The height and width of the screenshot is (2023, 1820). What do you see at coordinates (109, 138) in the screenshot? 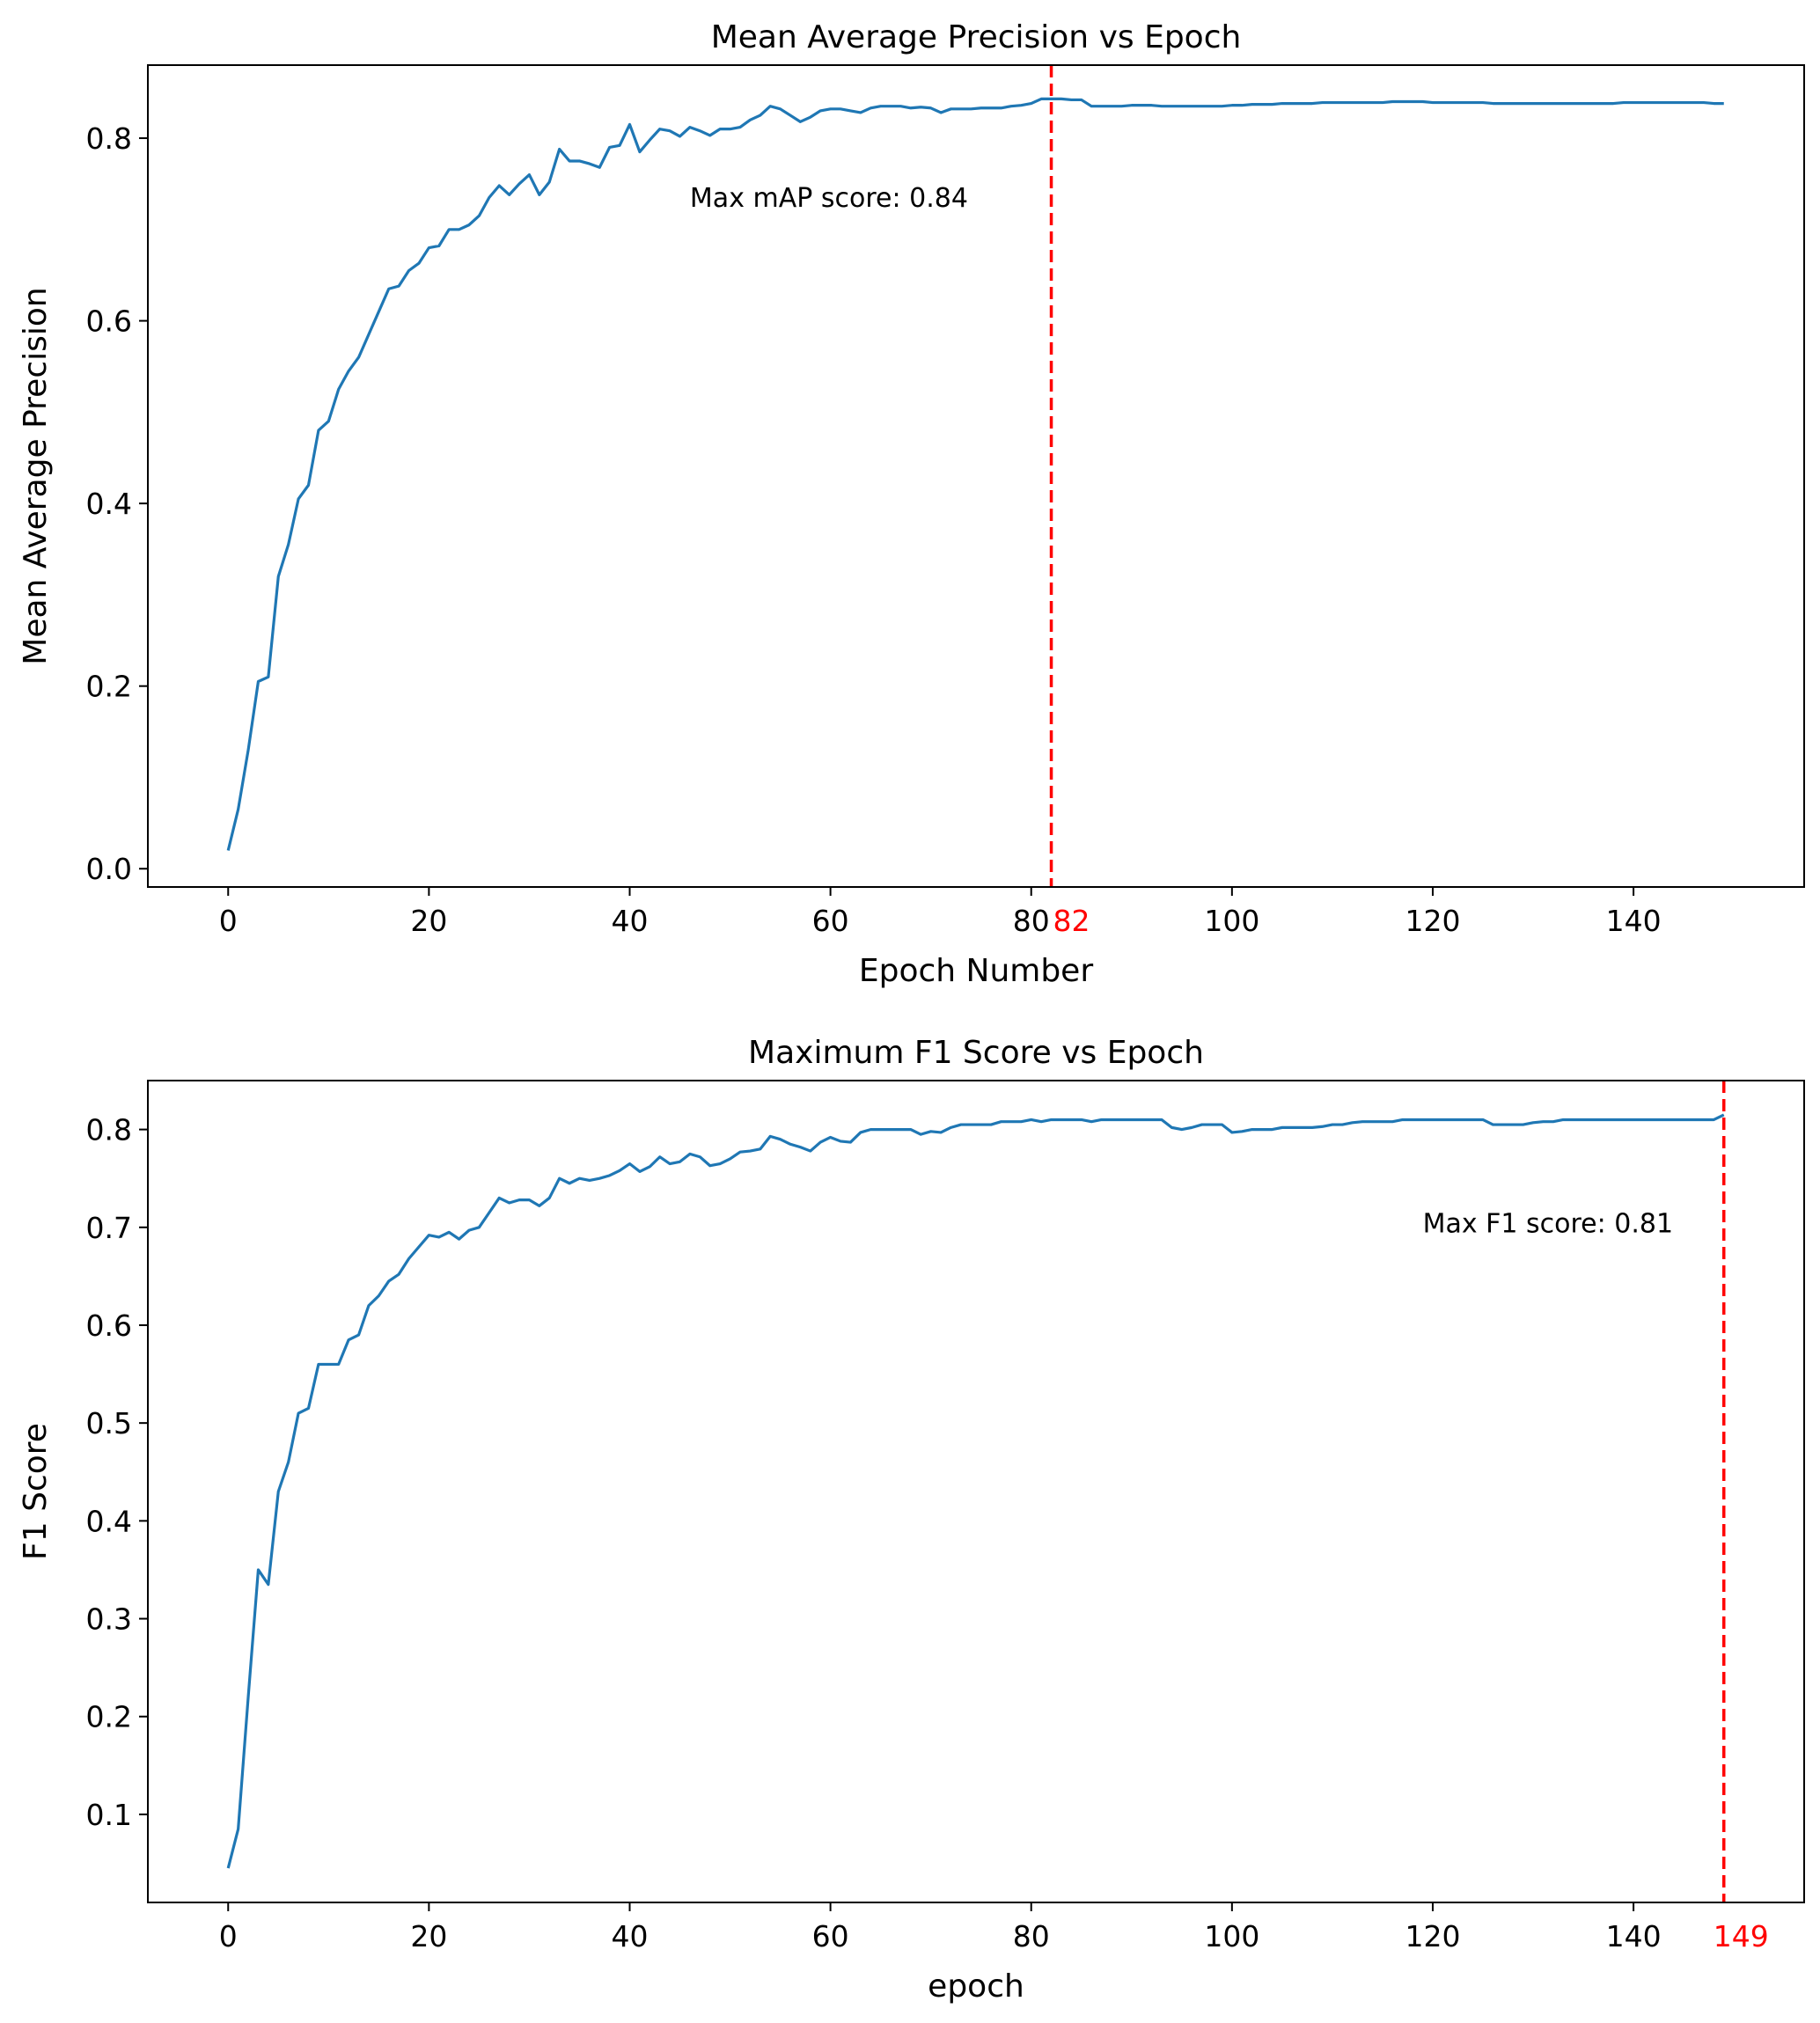
I see `chart0-y-tick-label: 0.8` at bounding box center [109, 138].